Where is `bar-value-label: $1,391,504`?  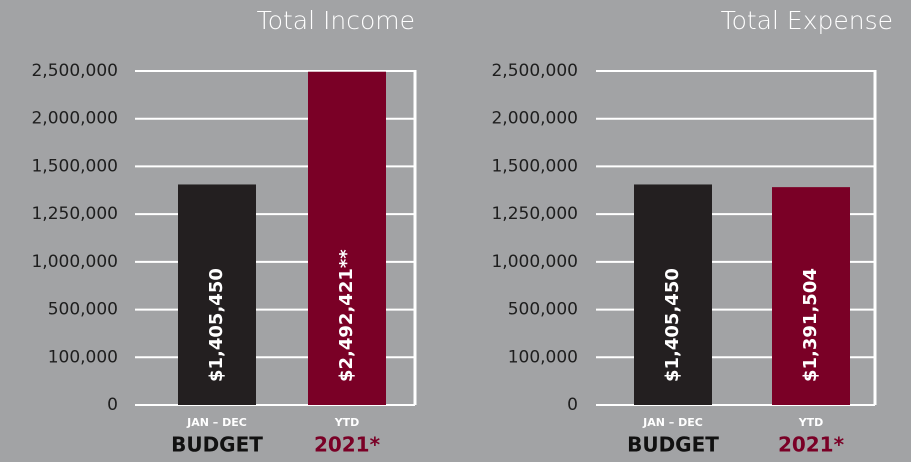
bar-value-label: $1,391,504 is located at coordinates (810, 325).